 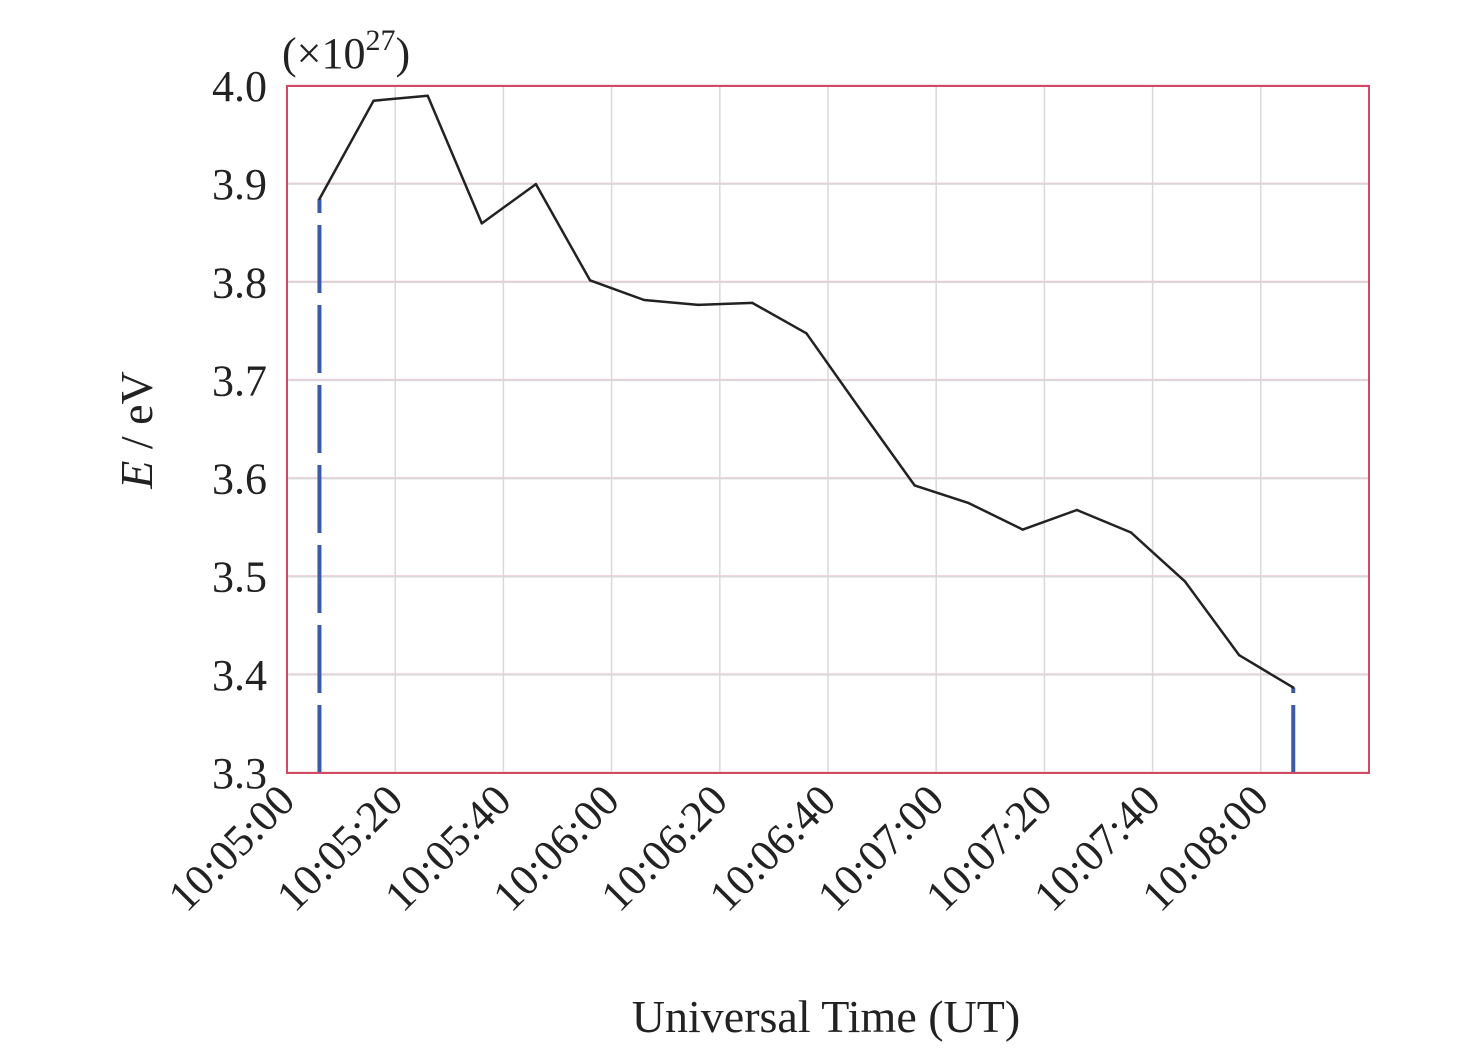 I want to click on y-axis-unit: / eV, so click(x=136, y=415).